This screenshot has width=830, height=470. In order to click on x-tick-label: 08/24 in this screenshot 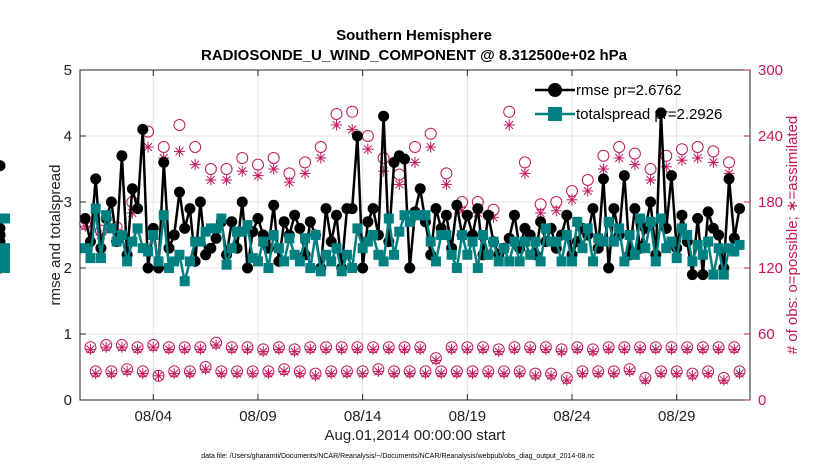, I will do `click(572, 416)`.